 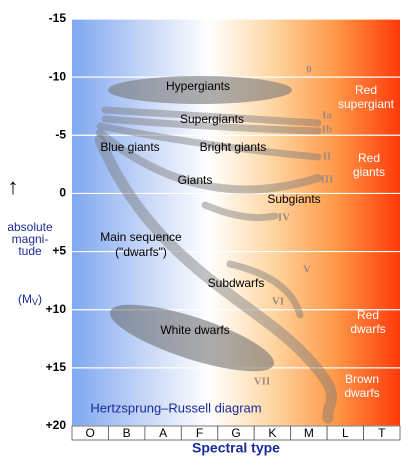 What do you see at coordinates (233, 147) in the screenshot?
I see `region-label: Bright giants` at bounding box center [233, 147].